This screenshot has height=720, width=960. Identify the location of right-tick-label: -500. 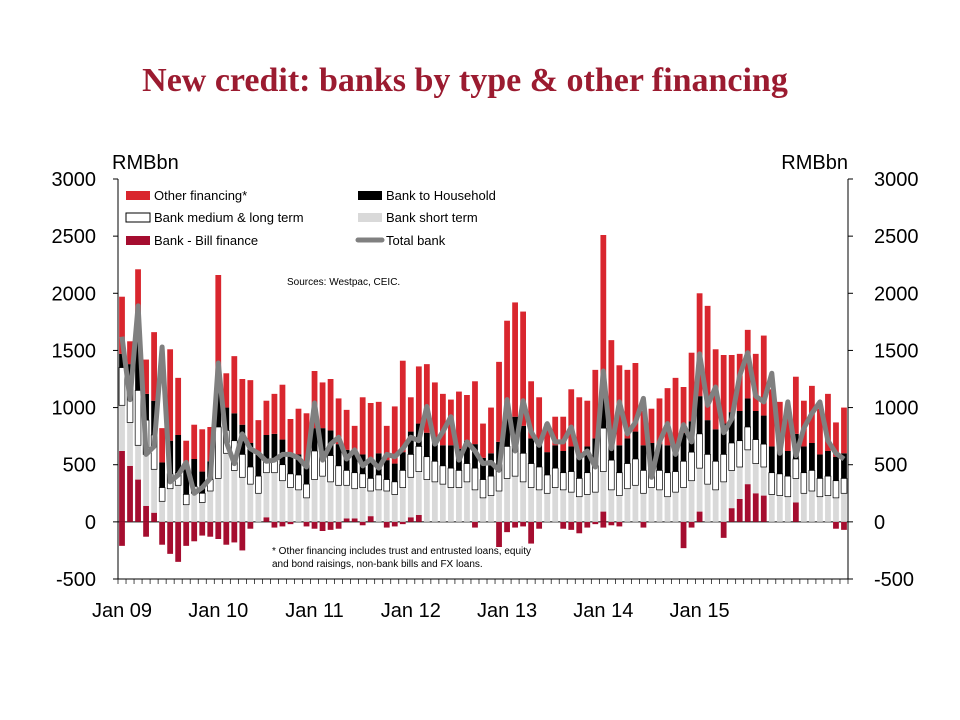
(894, 580).